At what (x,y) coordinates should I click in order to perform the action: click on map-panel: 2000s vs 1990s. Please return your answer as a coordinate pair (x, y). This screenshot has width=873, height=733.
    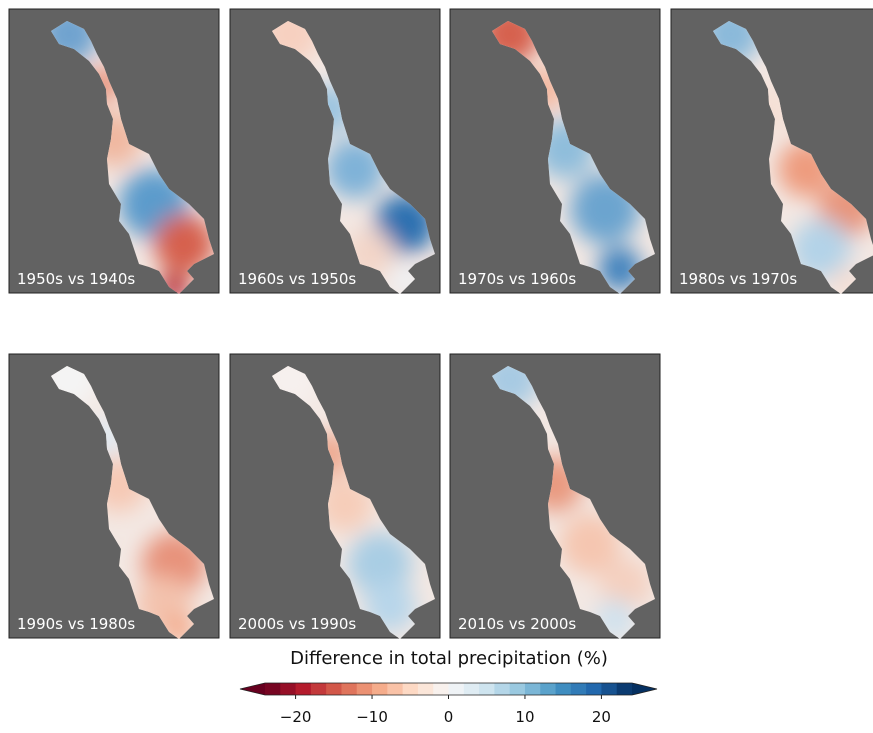
    Looking at the image, I should click on (335, 496).